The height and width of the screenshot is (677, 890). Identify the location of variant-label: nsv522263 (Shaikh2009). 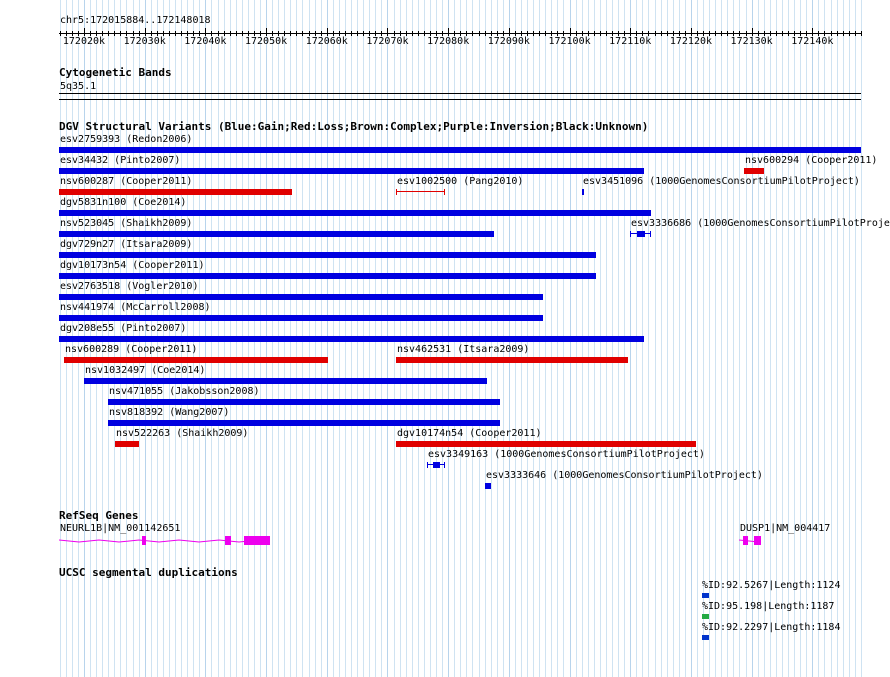
(182, 433).